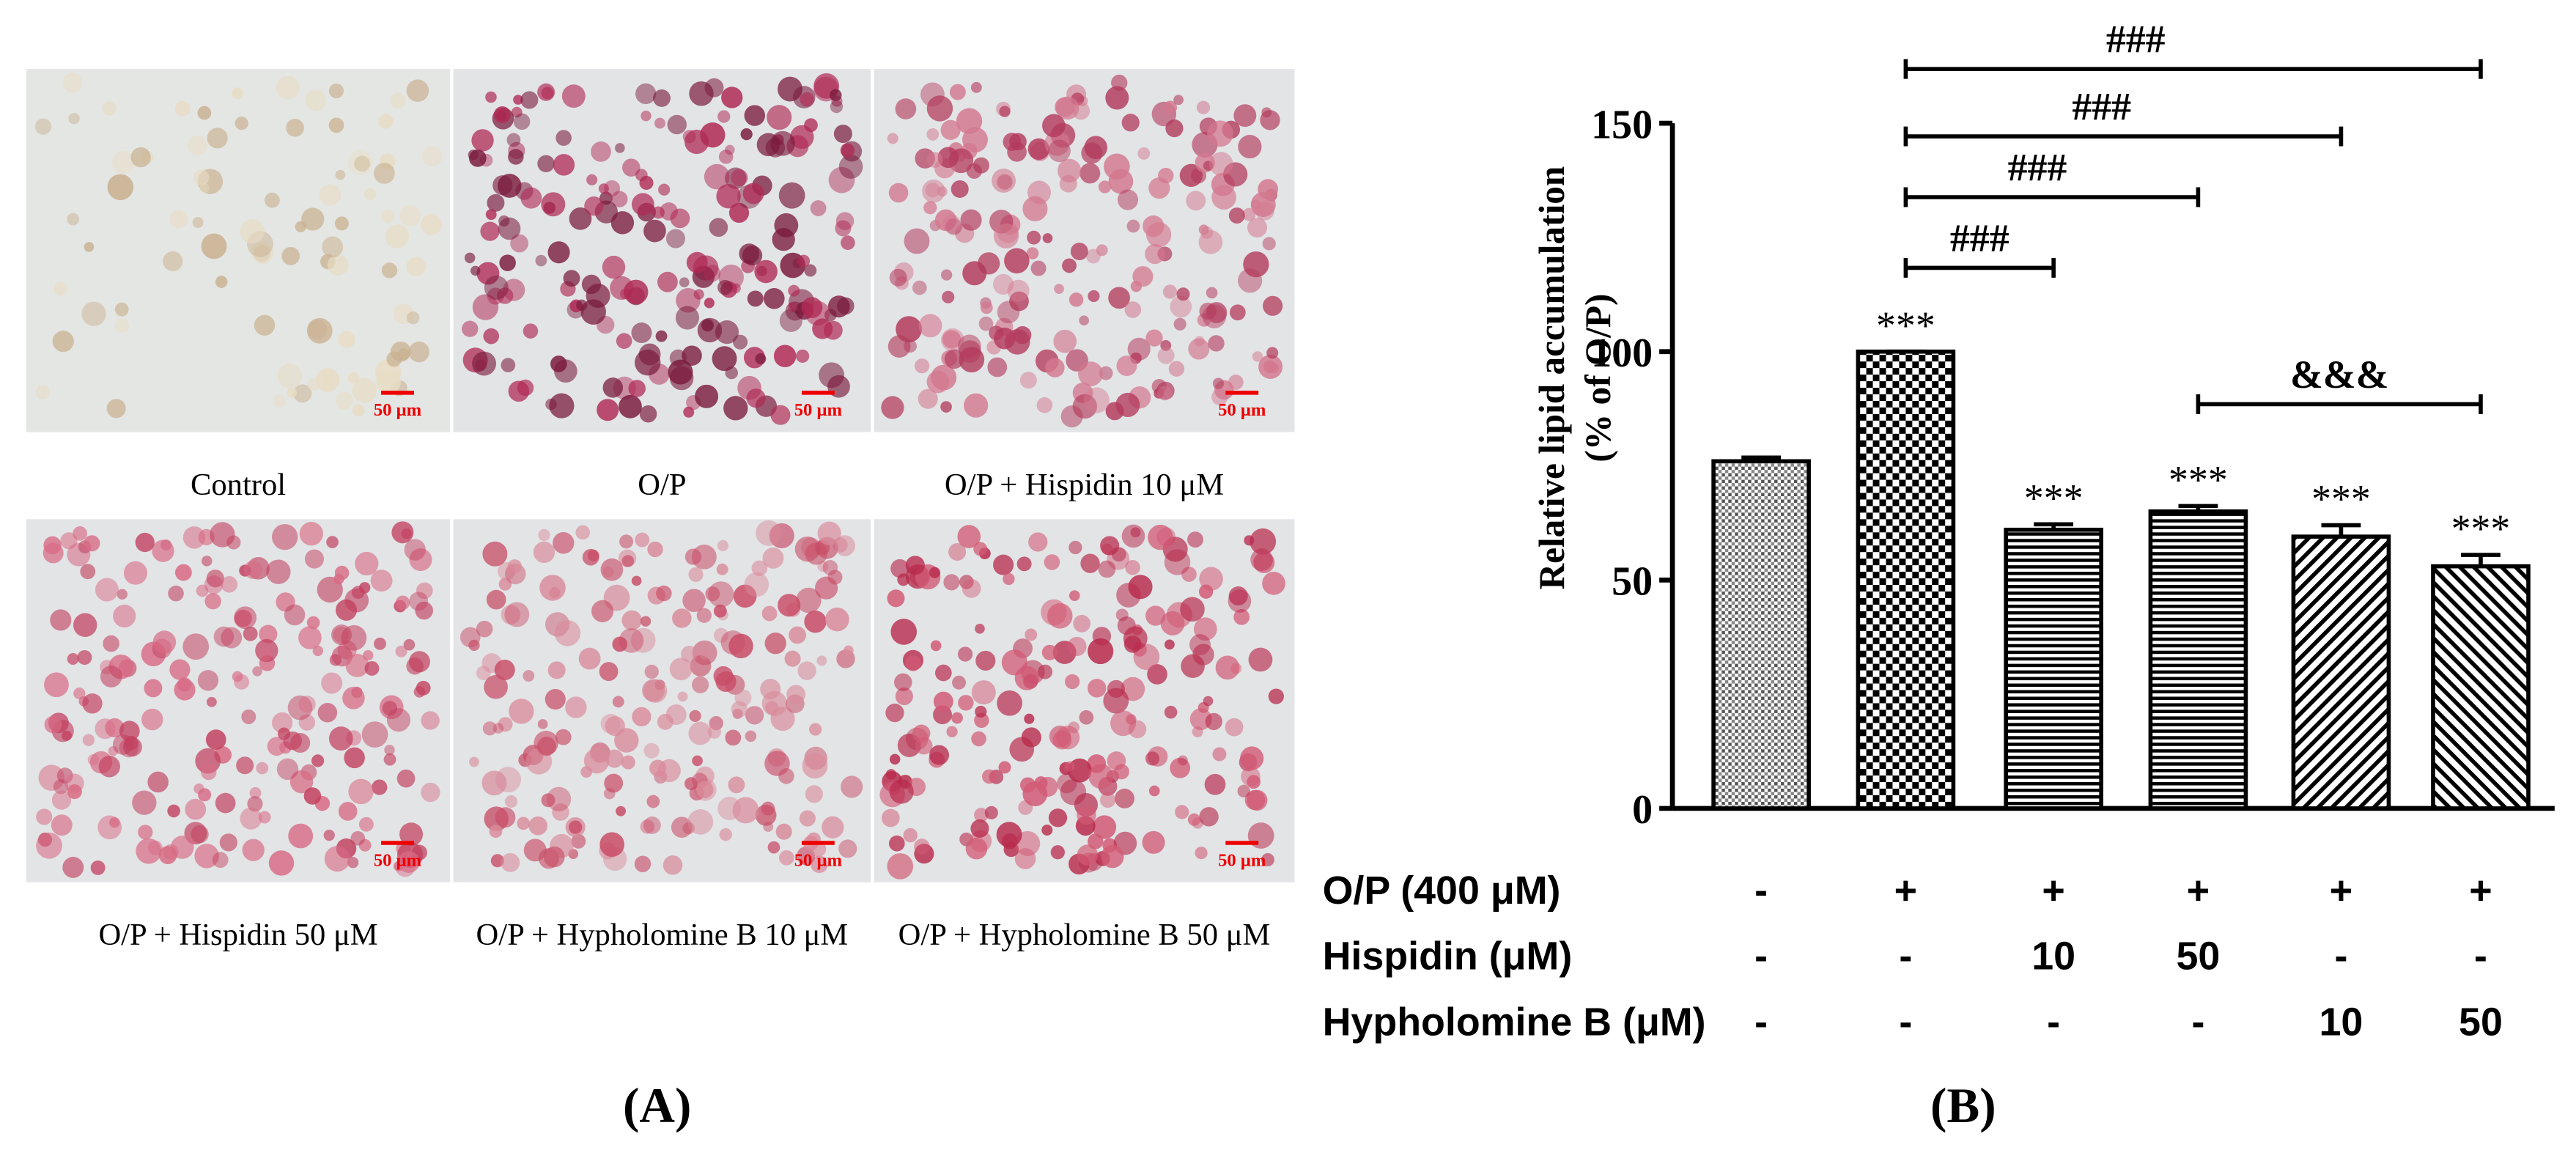 The image size is (2576, 1161). I want to click on micrograph: 50 μm, so click(238, 700).